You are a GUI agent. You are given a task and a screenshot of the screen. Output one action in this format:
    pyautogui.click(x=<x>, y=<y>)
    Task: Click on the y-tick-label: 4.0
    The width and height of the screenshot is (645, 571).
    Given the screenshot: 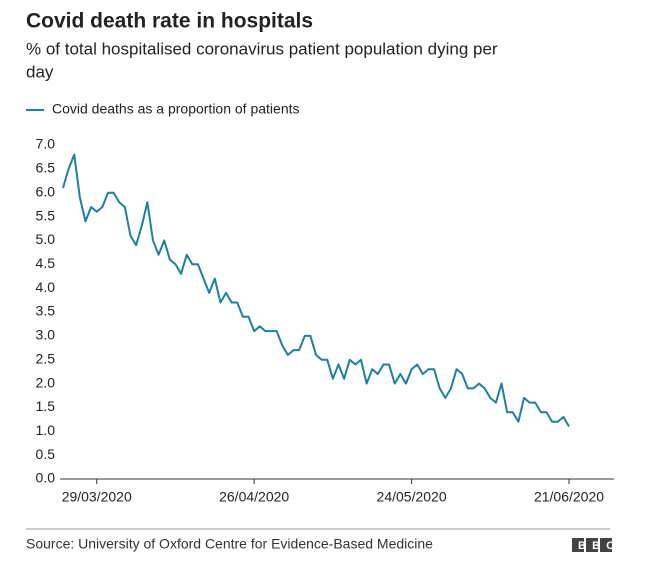 What is the action you would take?
    pyautogui.click(x=46, y=287)
    